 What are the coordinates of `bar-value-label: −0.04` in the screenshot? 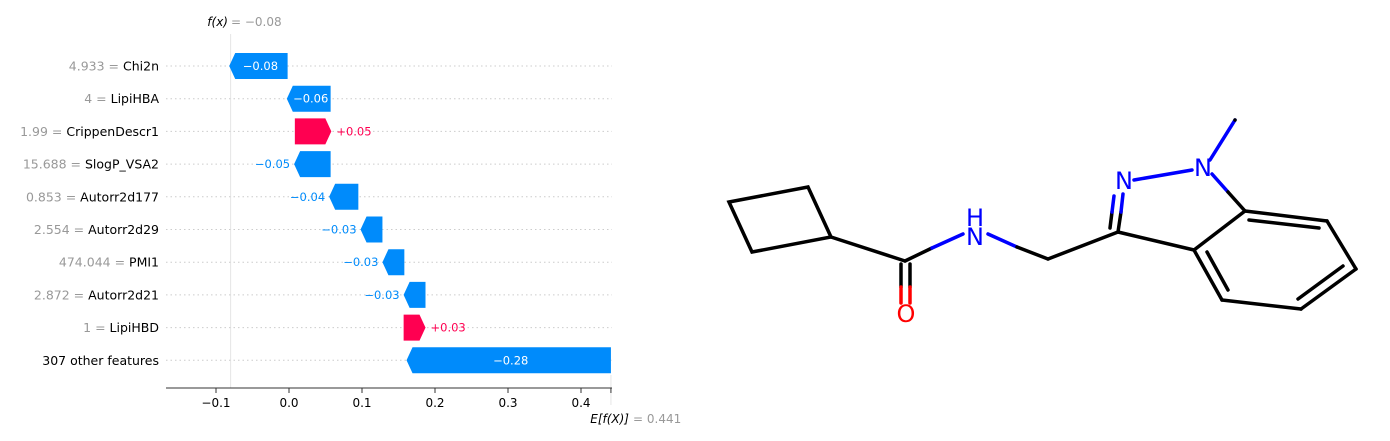 It's located at (307, 197).